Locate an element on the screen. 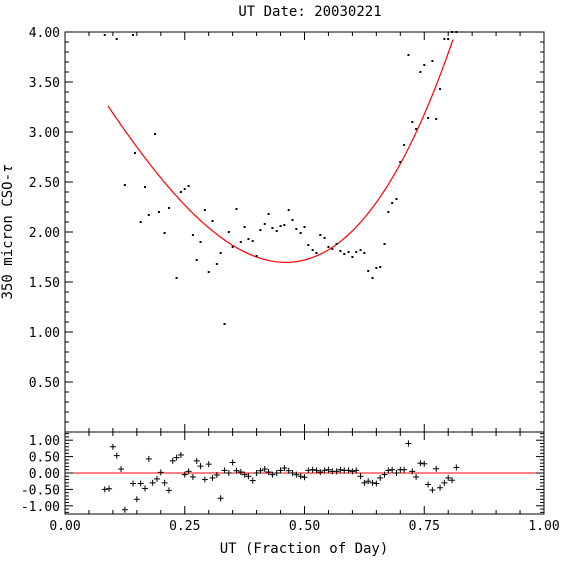 Image resolution: width=574 pixels, height=574 pixels. tau-y-tick-label: 2.50 is located at coordinates (44, 183).